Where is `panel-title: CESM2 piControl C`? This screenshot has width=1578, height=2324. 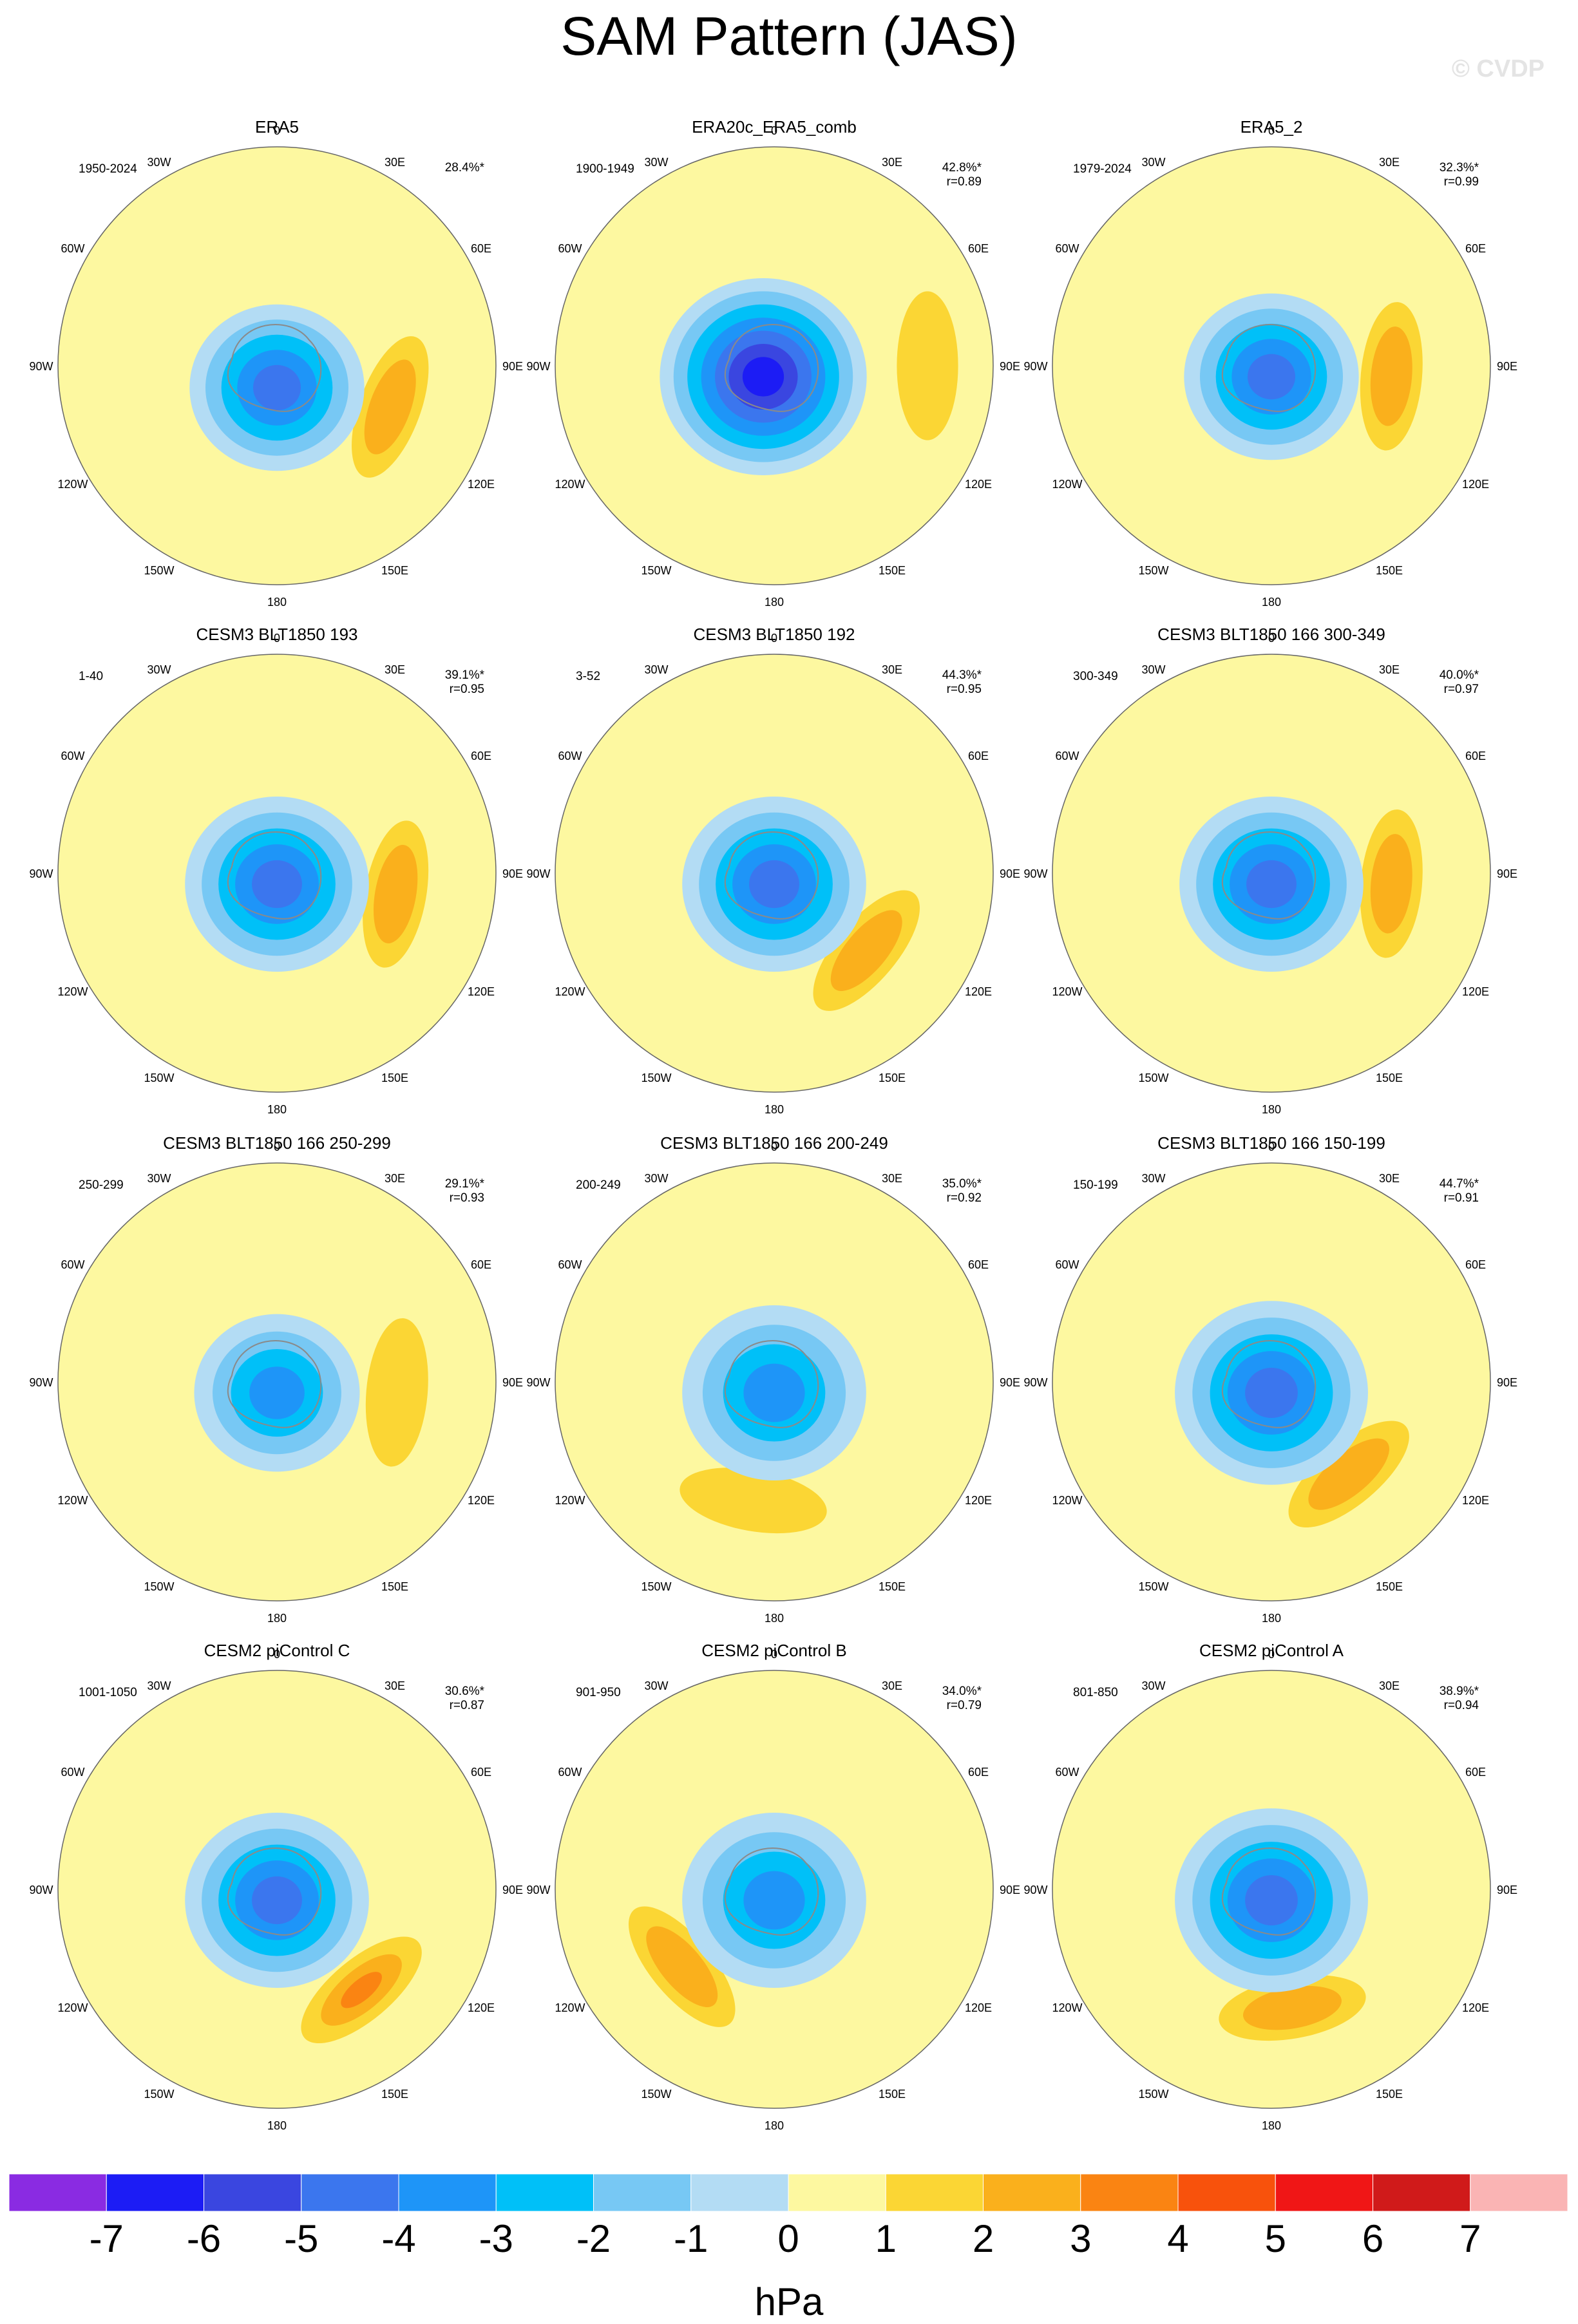
panel-title: CESM2 piControl C is located at coordinates (277, 1650).